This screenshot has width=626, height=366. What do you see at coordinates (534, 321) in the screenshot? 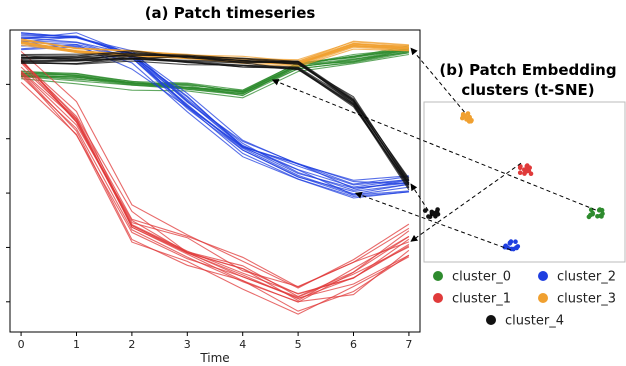
I see `legend-label: cluster_4` at bounding box center [534, 321].